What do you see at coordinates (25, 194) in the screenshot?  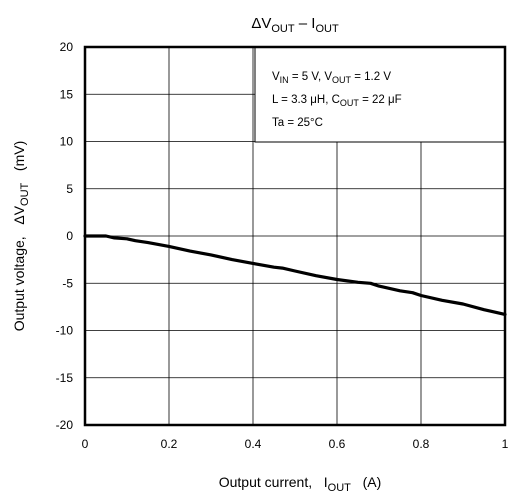 I see `y-axis-label-sub: OUT` at bounding box center [25, 194].